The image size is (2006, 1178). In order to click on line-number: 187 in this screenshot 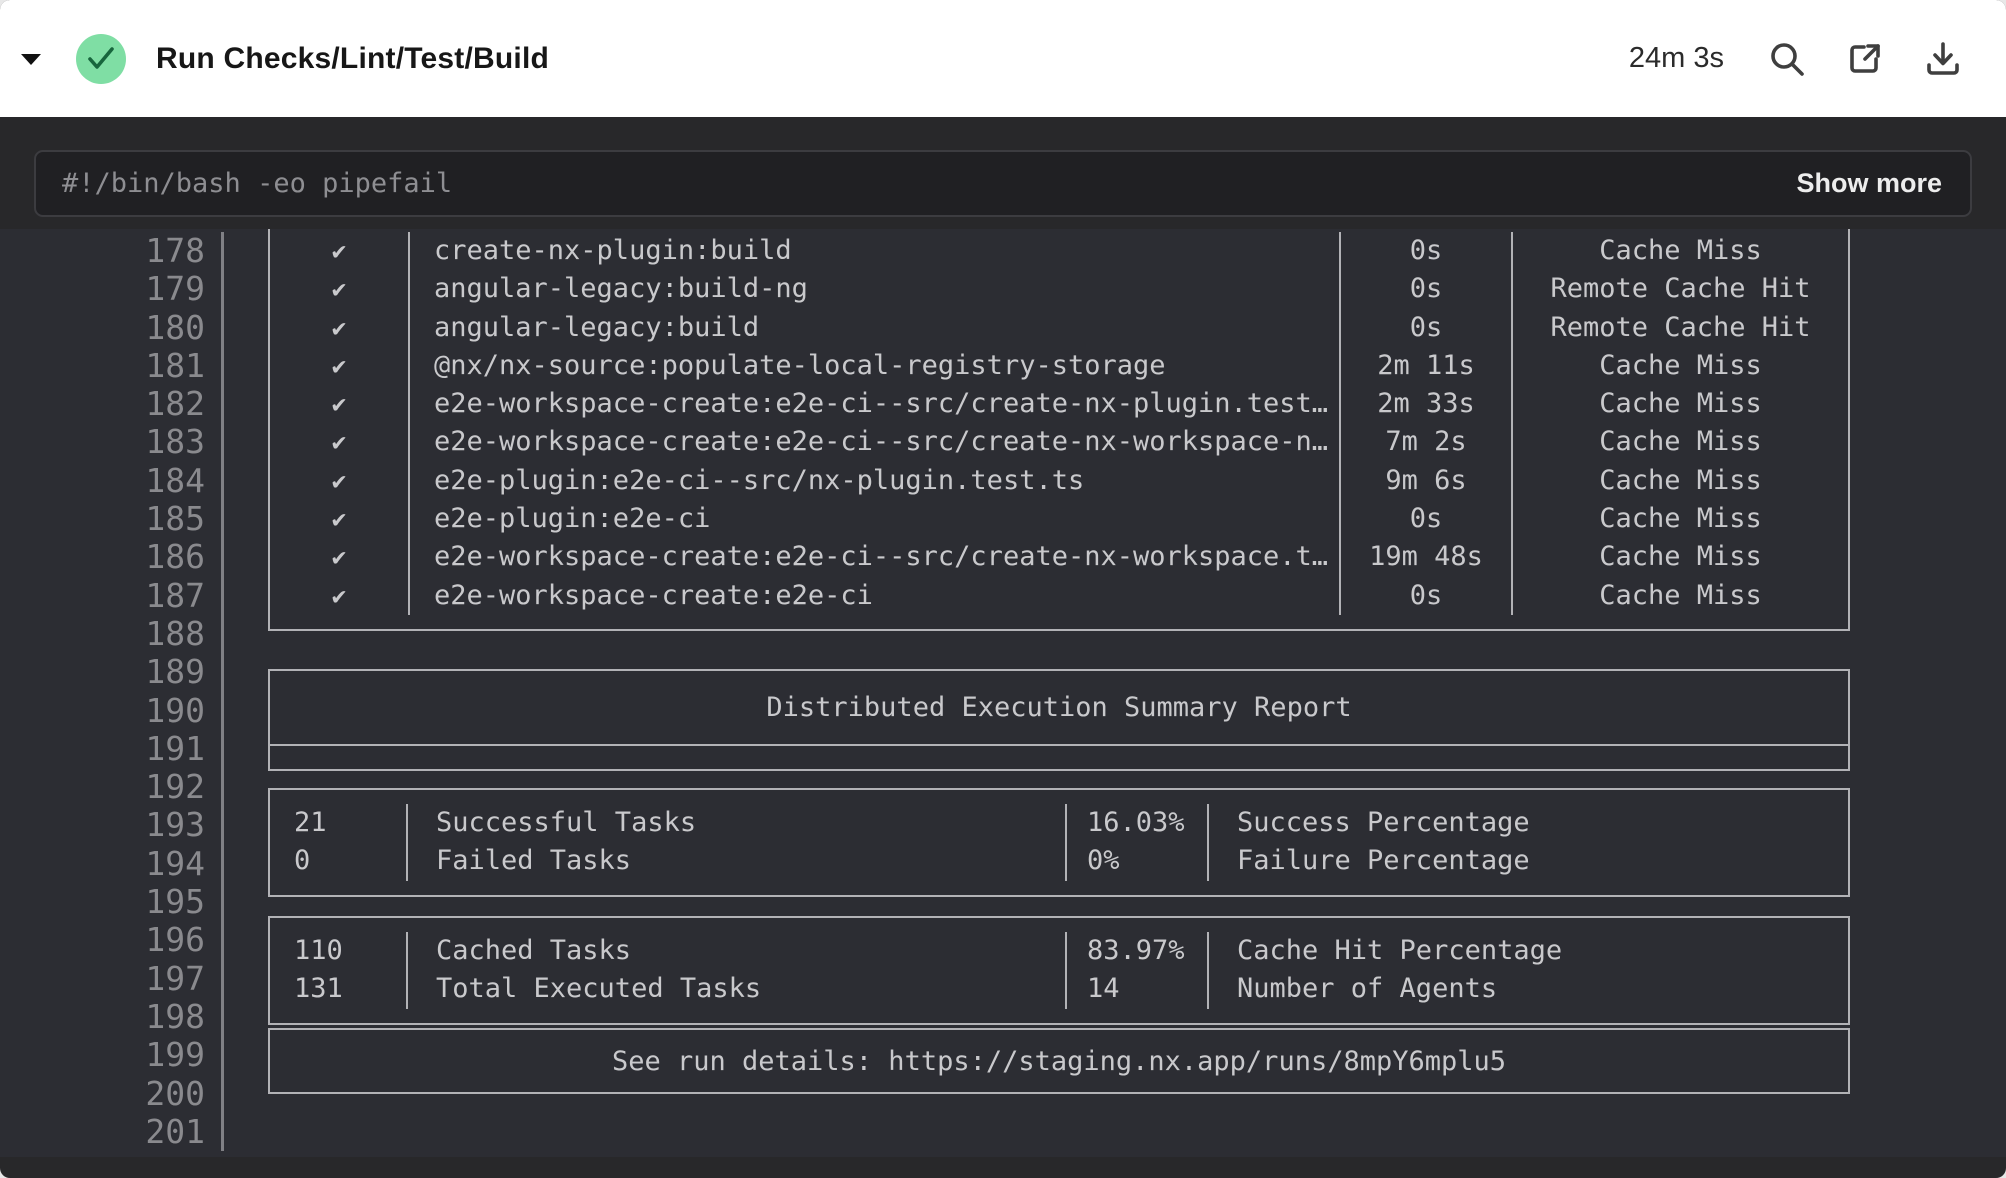, I will do `click(175, 595)`.